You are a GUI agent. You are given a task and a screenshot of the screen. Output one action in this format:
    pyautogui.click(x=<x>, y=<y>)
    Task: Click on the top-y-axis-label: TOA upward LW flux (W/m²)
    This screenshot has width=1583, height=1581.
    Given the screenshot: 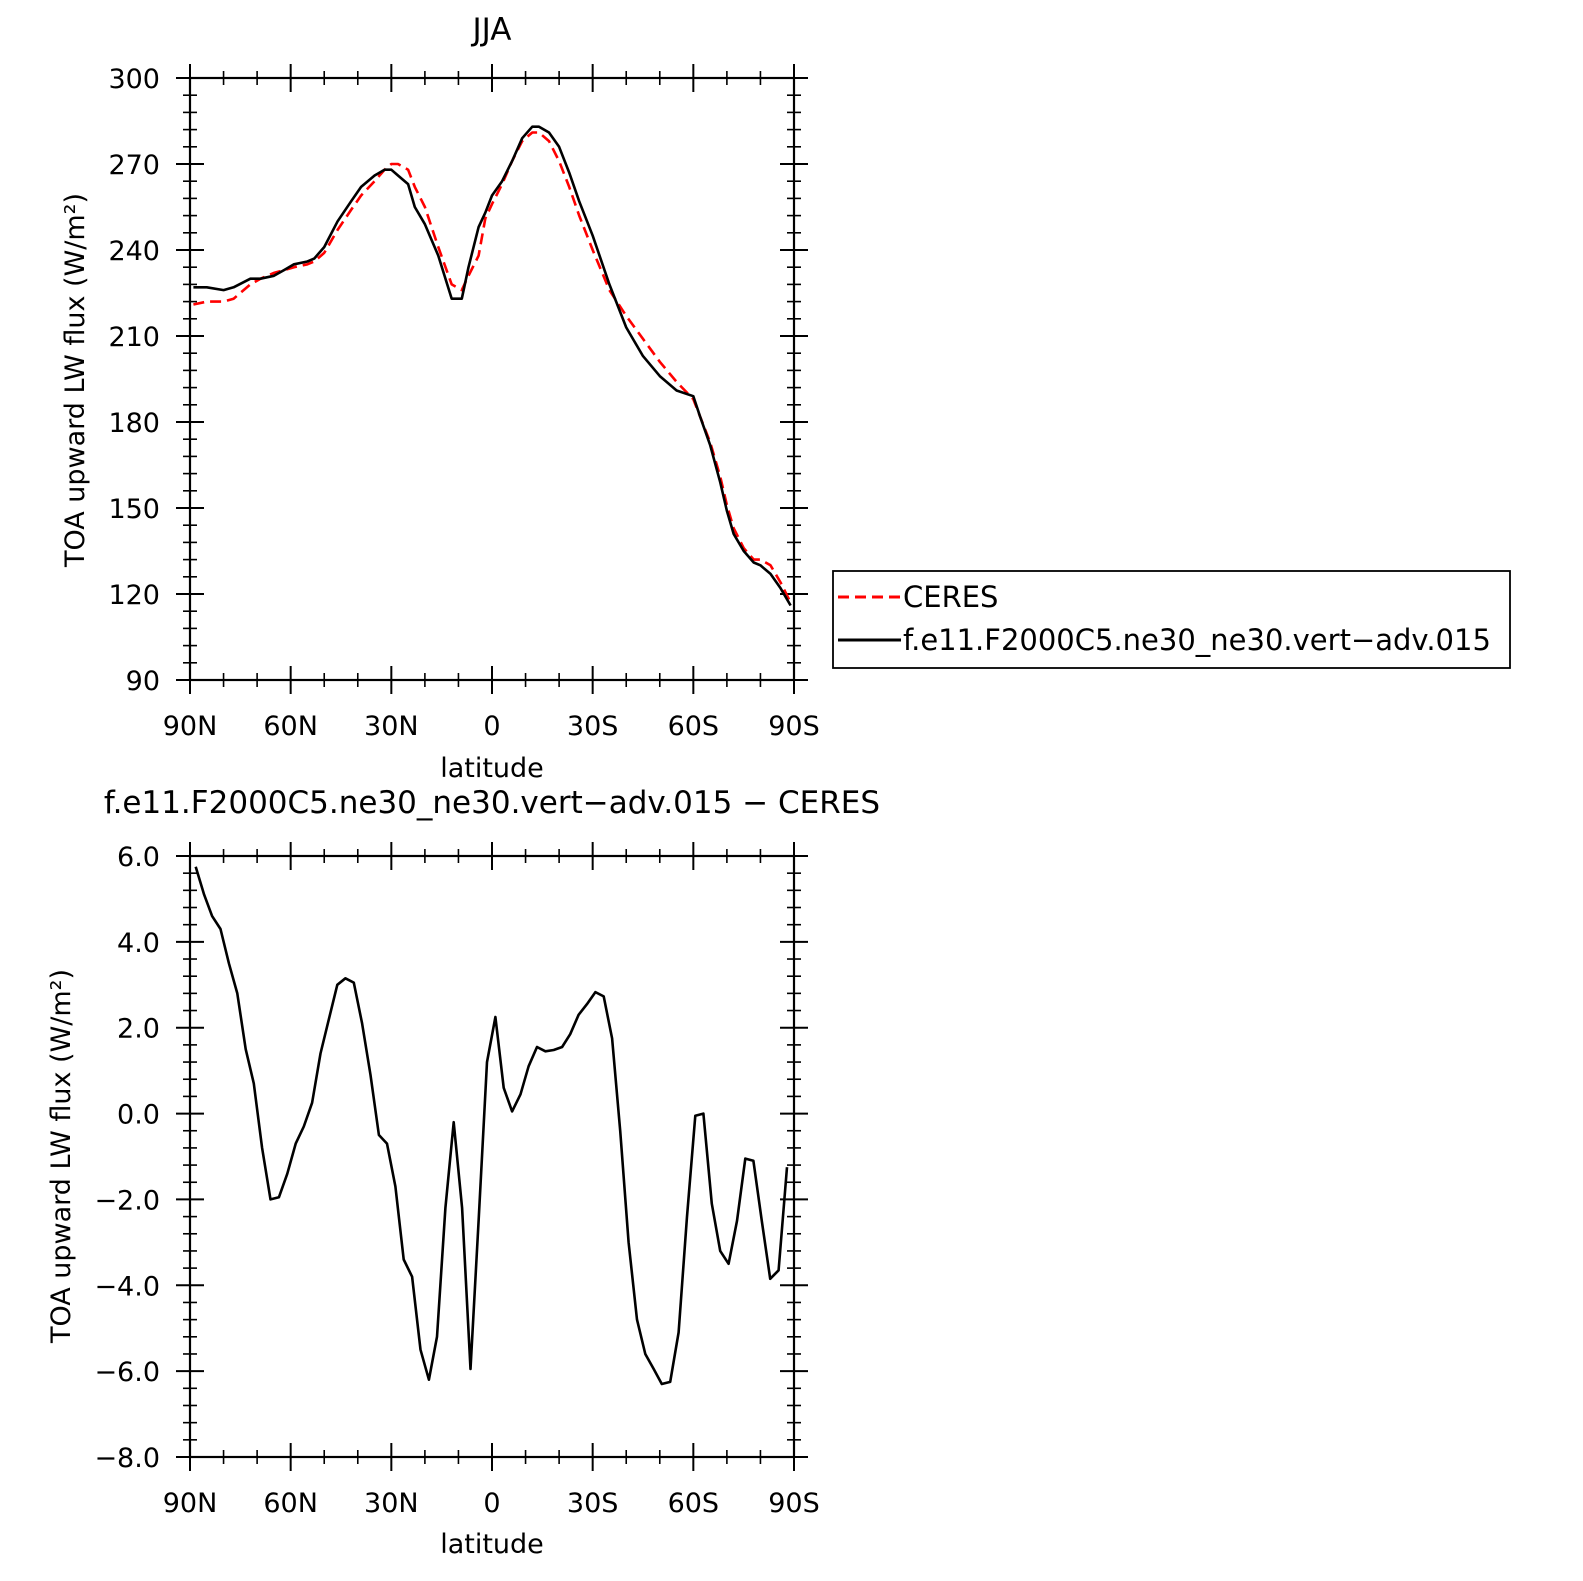 What is the action you would take?
    pyautogui.click(x=75, y=380)
    